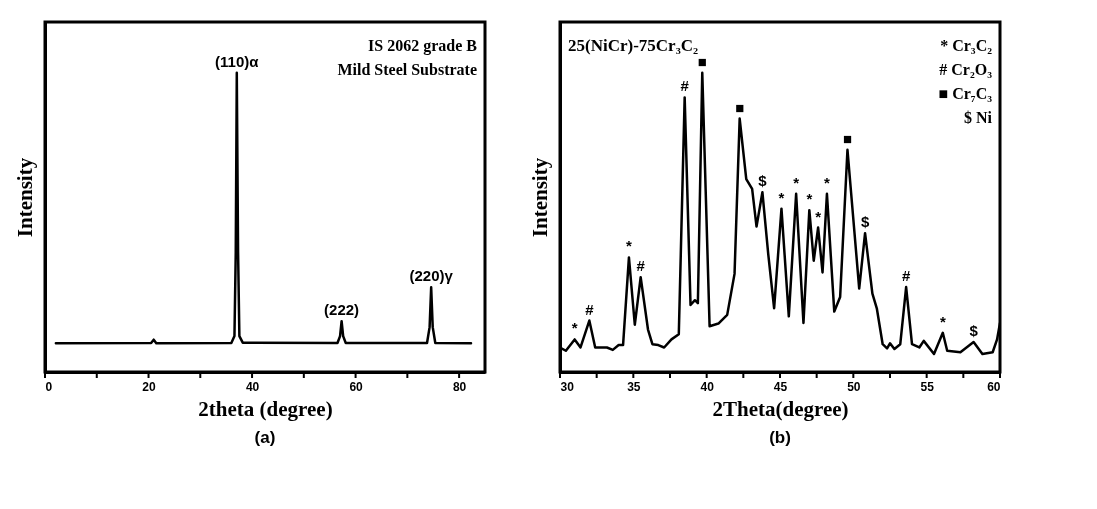 This screenshot has width=1097, height=509. I want to click on x-tick-label: 50, so click(854, 386).